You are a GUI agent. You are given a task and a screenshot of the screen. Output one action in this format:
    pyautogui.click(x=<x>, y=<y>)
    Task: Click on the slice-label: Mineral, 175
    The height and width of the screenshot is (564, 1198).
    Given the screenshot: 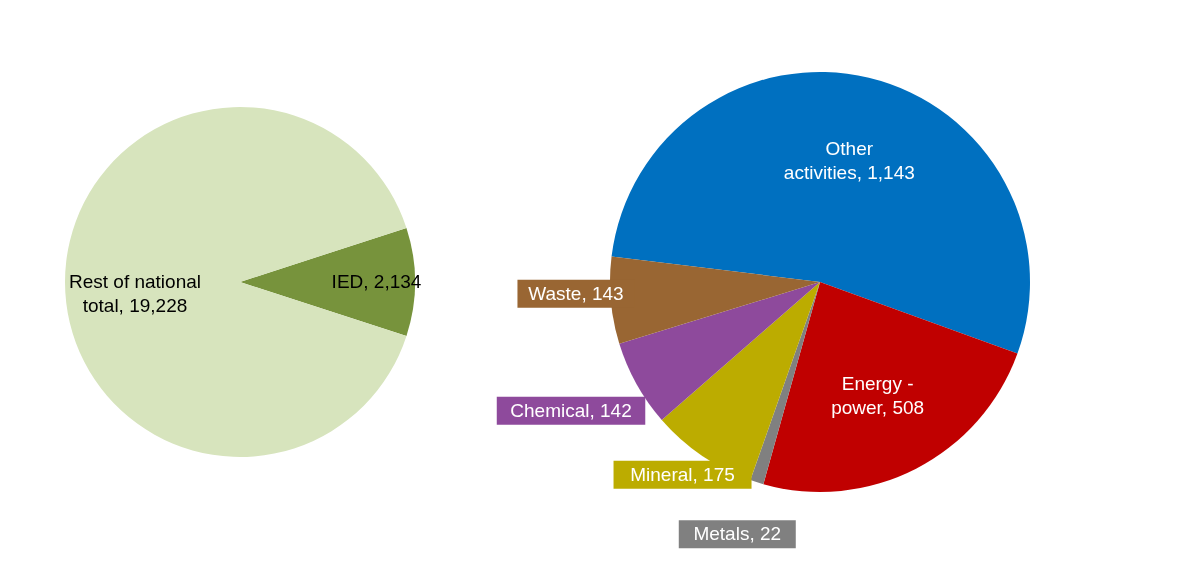 What is the action you would take?
    pyautogui.click(x=682, y=474)
    